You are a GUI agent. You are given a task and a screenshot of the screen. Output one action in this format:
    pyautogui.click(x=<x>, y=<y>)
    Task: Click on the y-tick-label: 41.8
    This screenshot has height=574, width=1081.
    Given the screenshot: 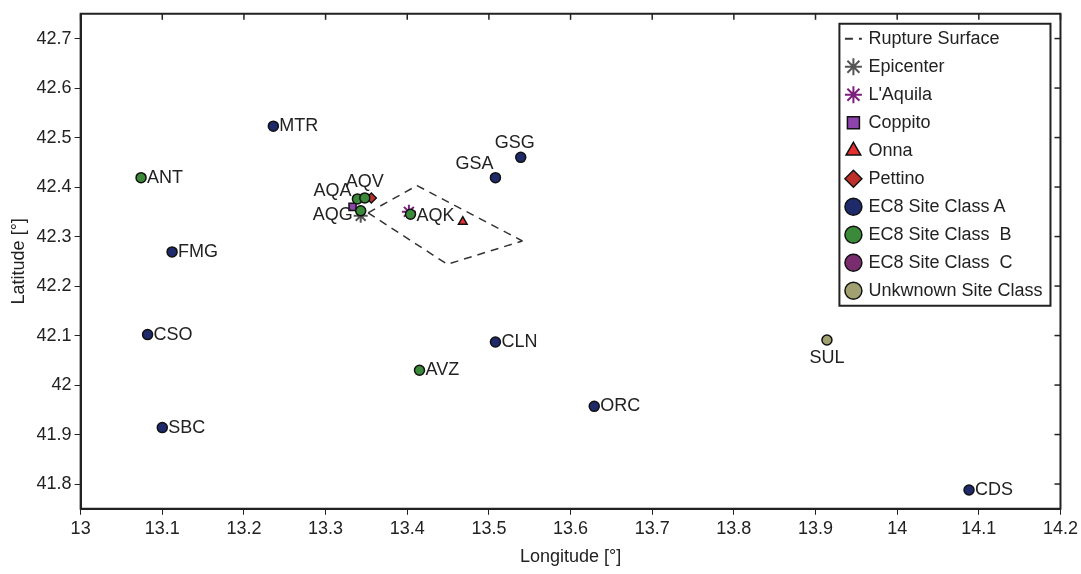 What is the action you would take?
    pyautogui.click(x=54, y=483)
    